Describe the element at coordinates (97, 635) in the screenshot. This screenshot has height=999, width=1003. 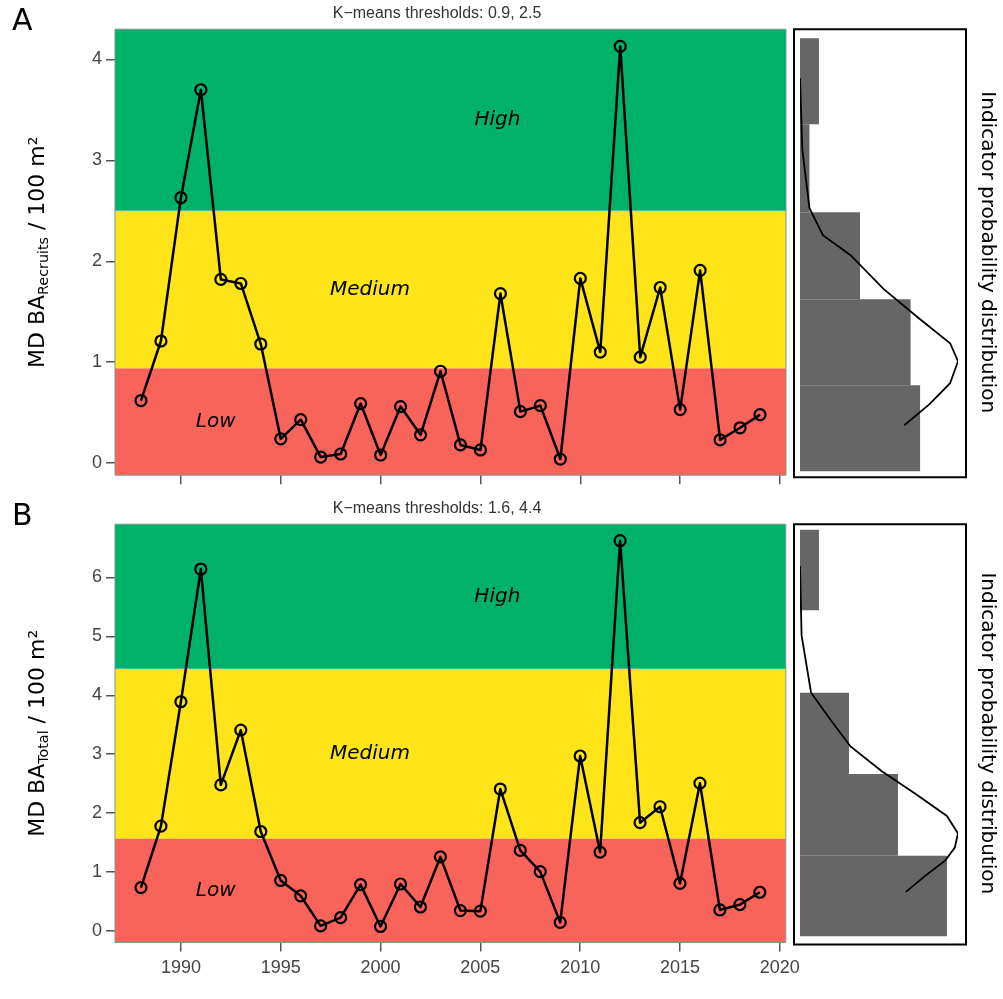
I see `y-tick-label: 5` at that location.